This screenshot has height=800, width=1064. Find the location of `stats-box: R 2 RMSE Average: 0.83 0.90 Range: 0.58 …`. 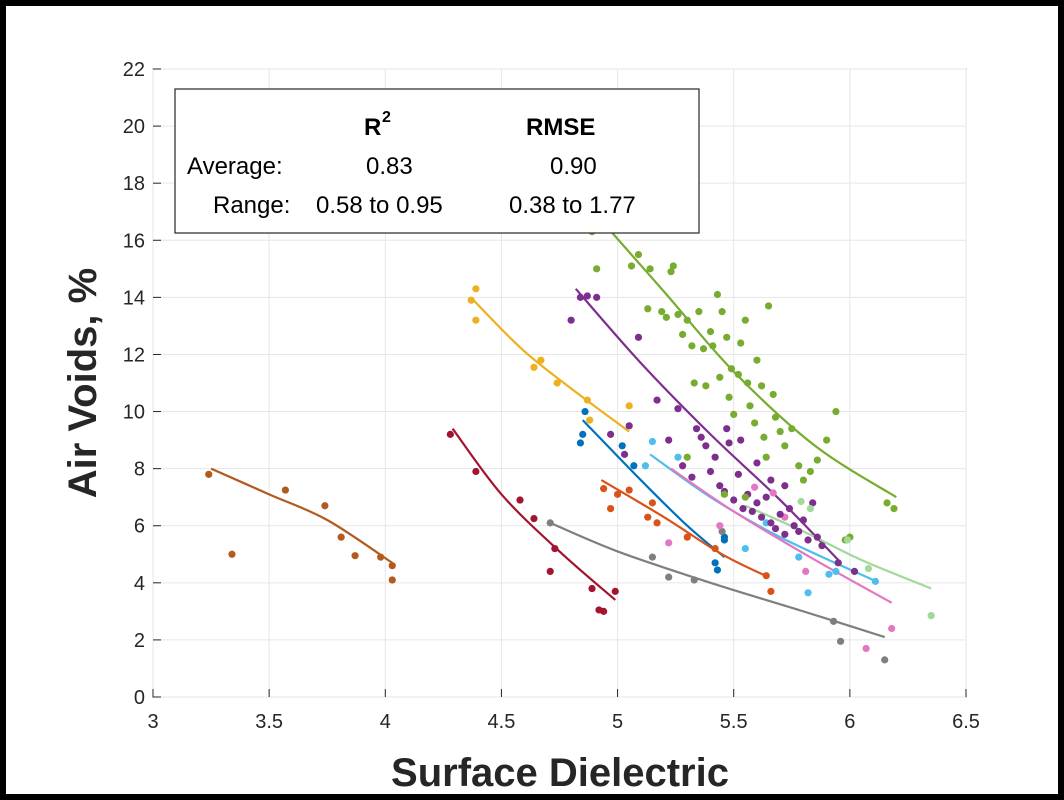

stats-box: R 2 RMSE Average: 0.83 0.90 Range: 0.58 … is located at coordinates (437, 161).